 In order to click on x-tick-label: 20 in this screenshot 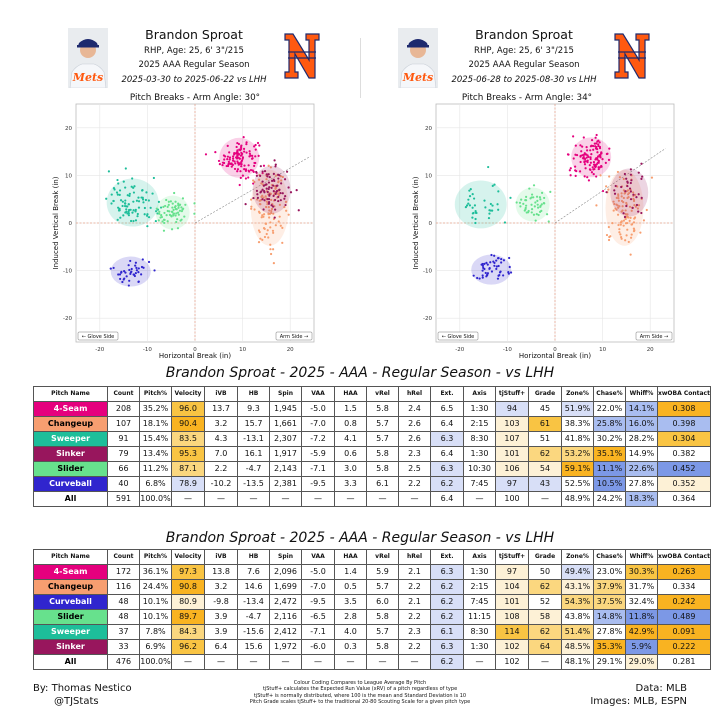, I will do `click(290, 350)`.